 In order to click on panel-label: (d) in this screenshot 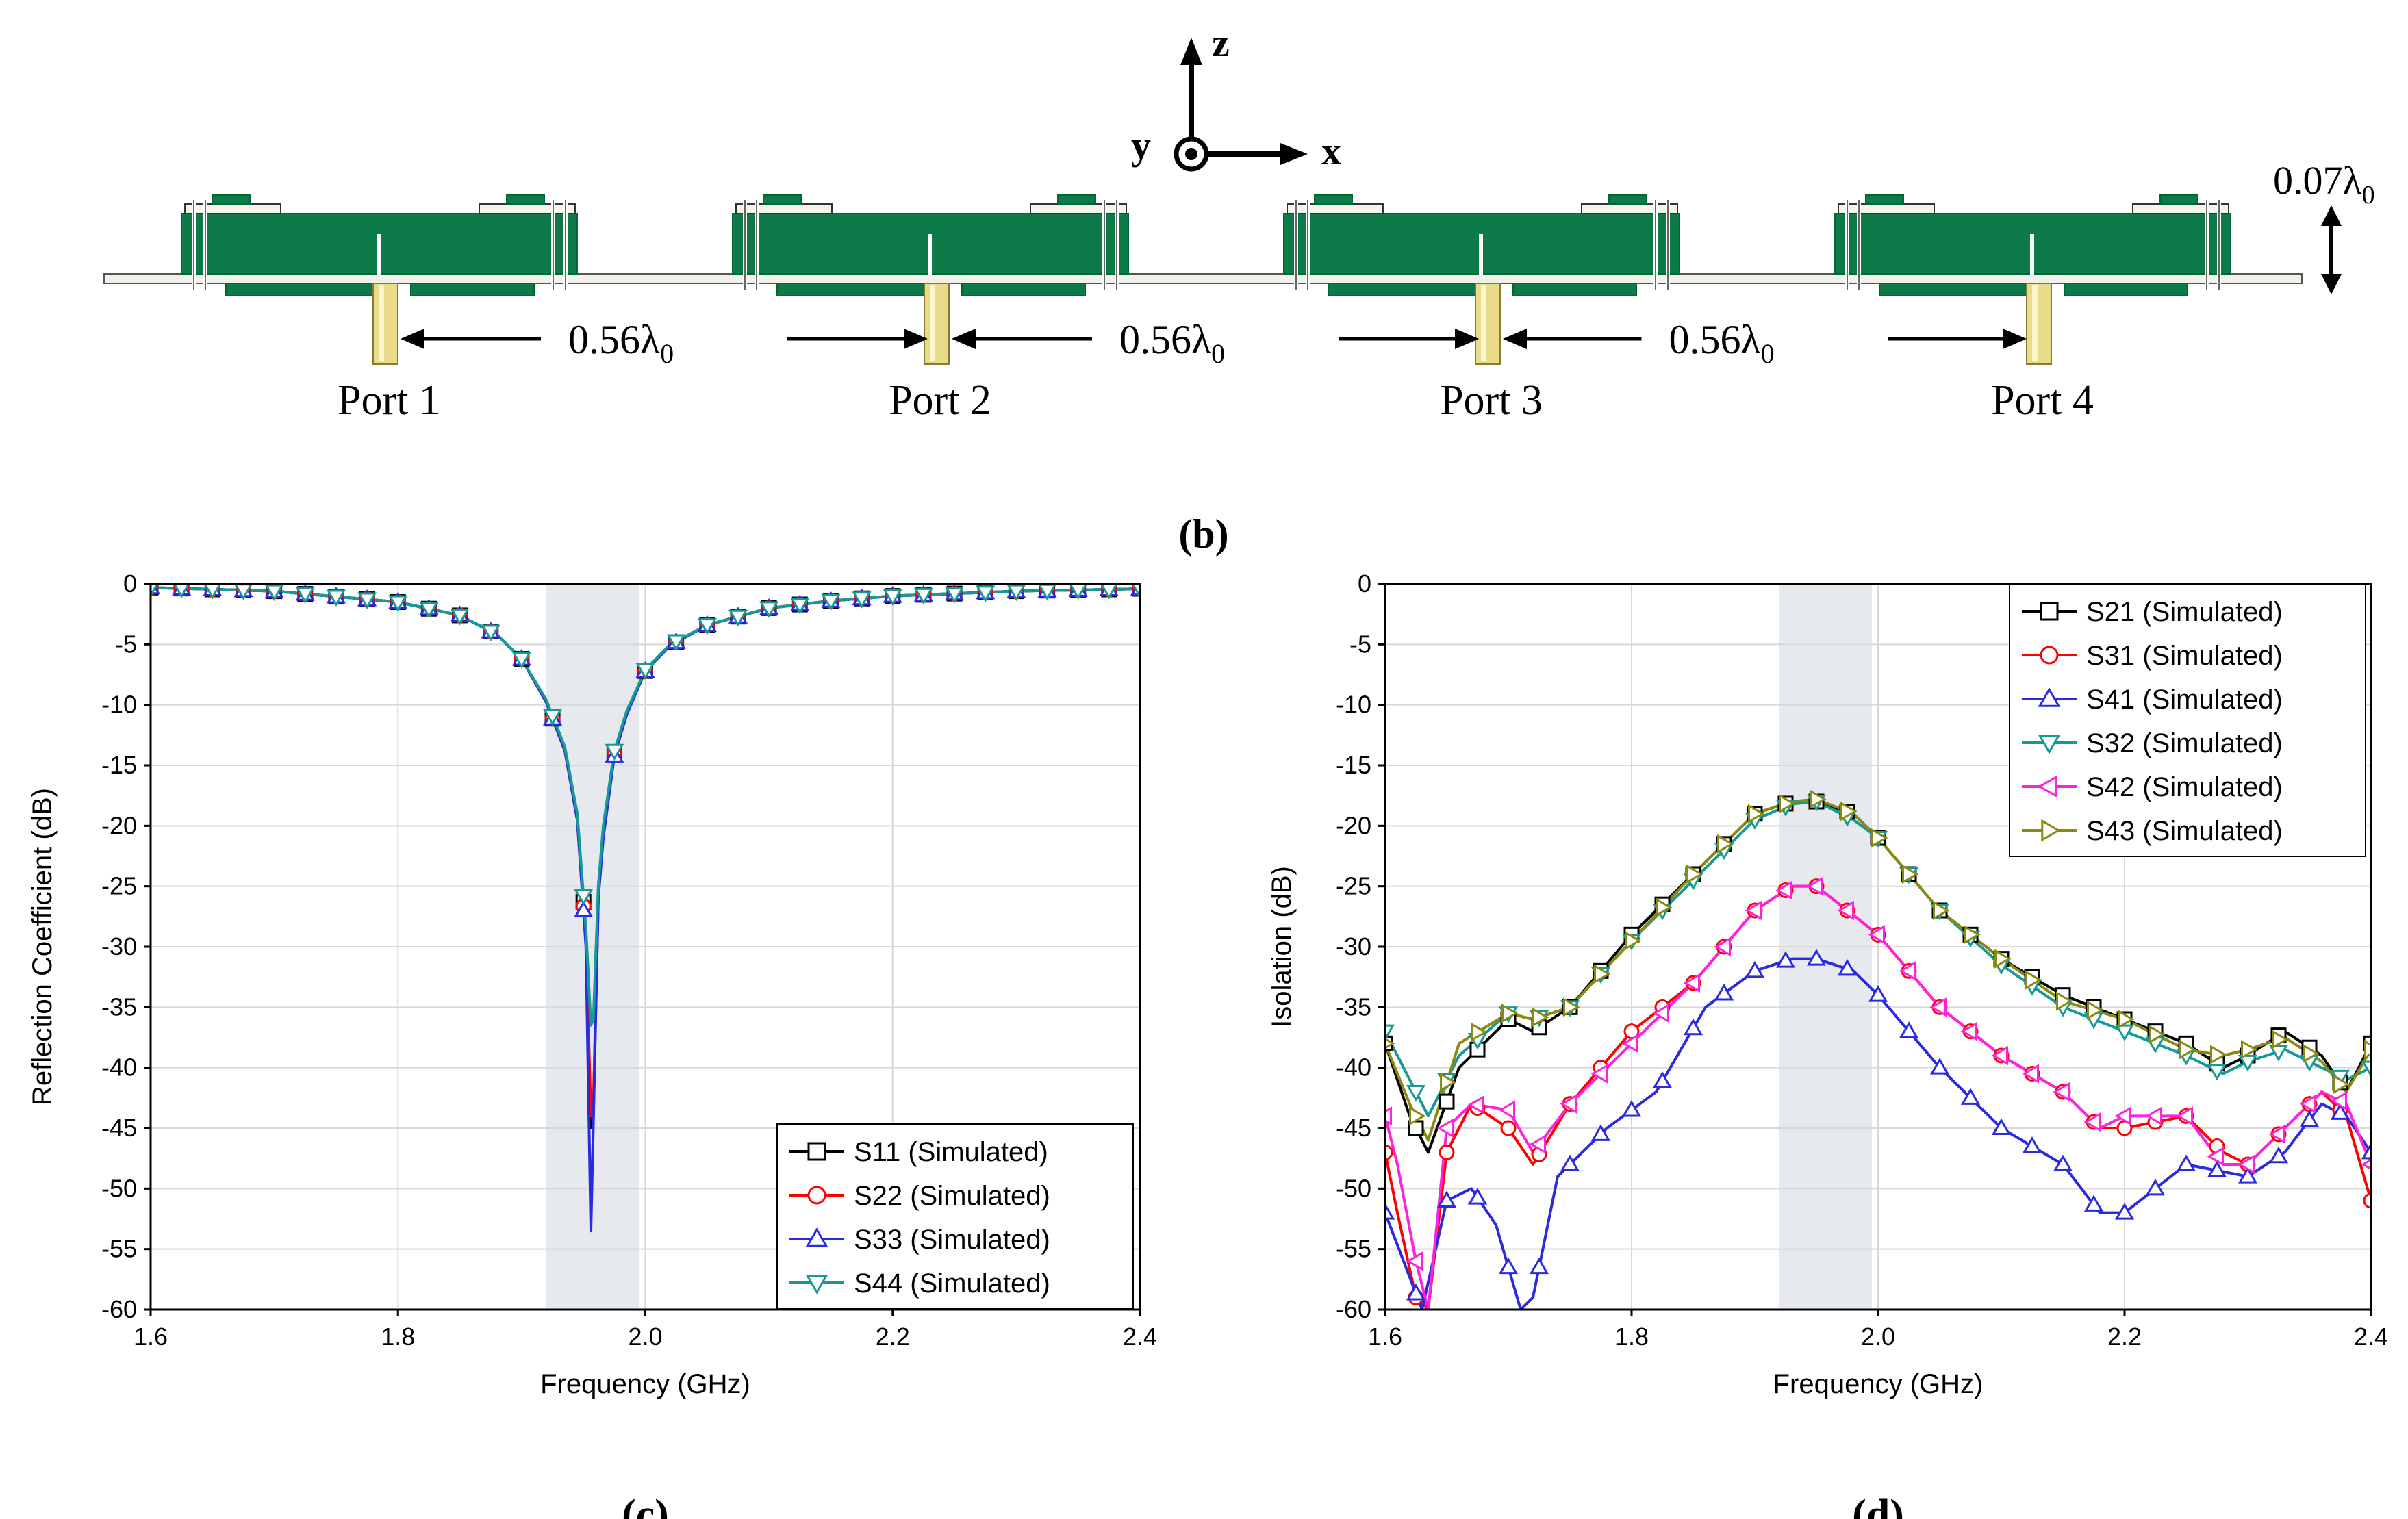, I will do `click(1878, 1505)`.